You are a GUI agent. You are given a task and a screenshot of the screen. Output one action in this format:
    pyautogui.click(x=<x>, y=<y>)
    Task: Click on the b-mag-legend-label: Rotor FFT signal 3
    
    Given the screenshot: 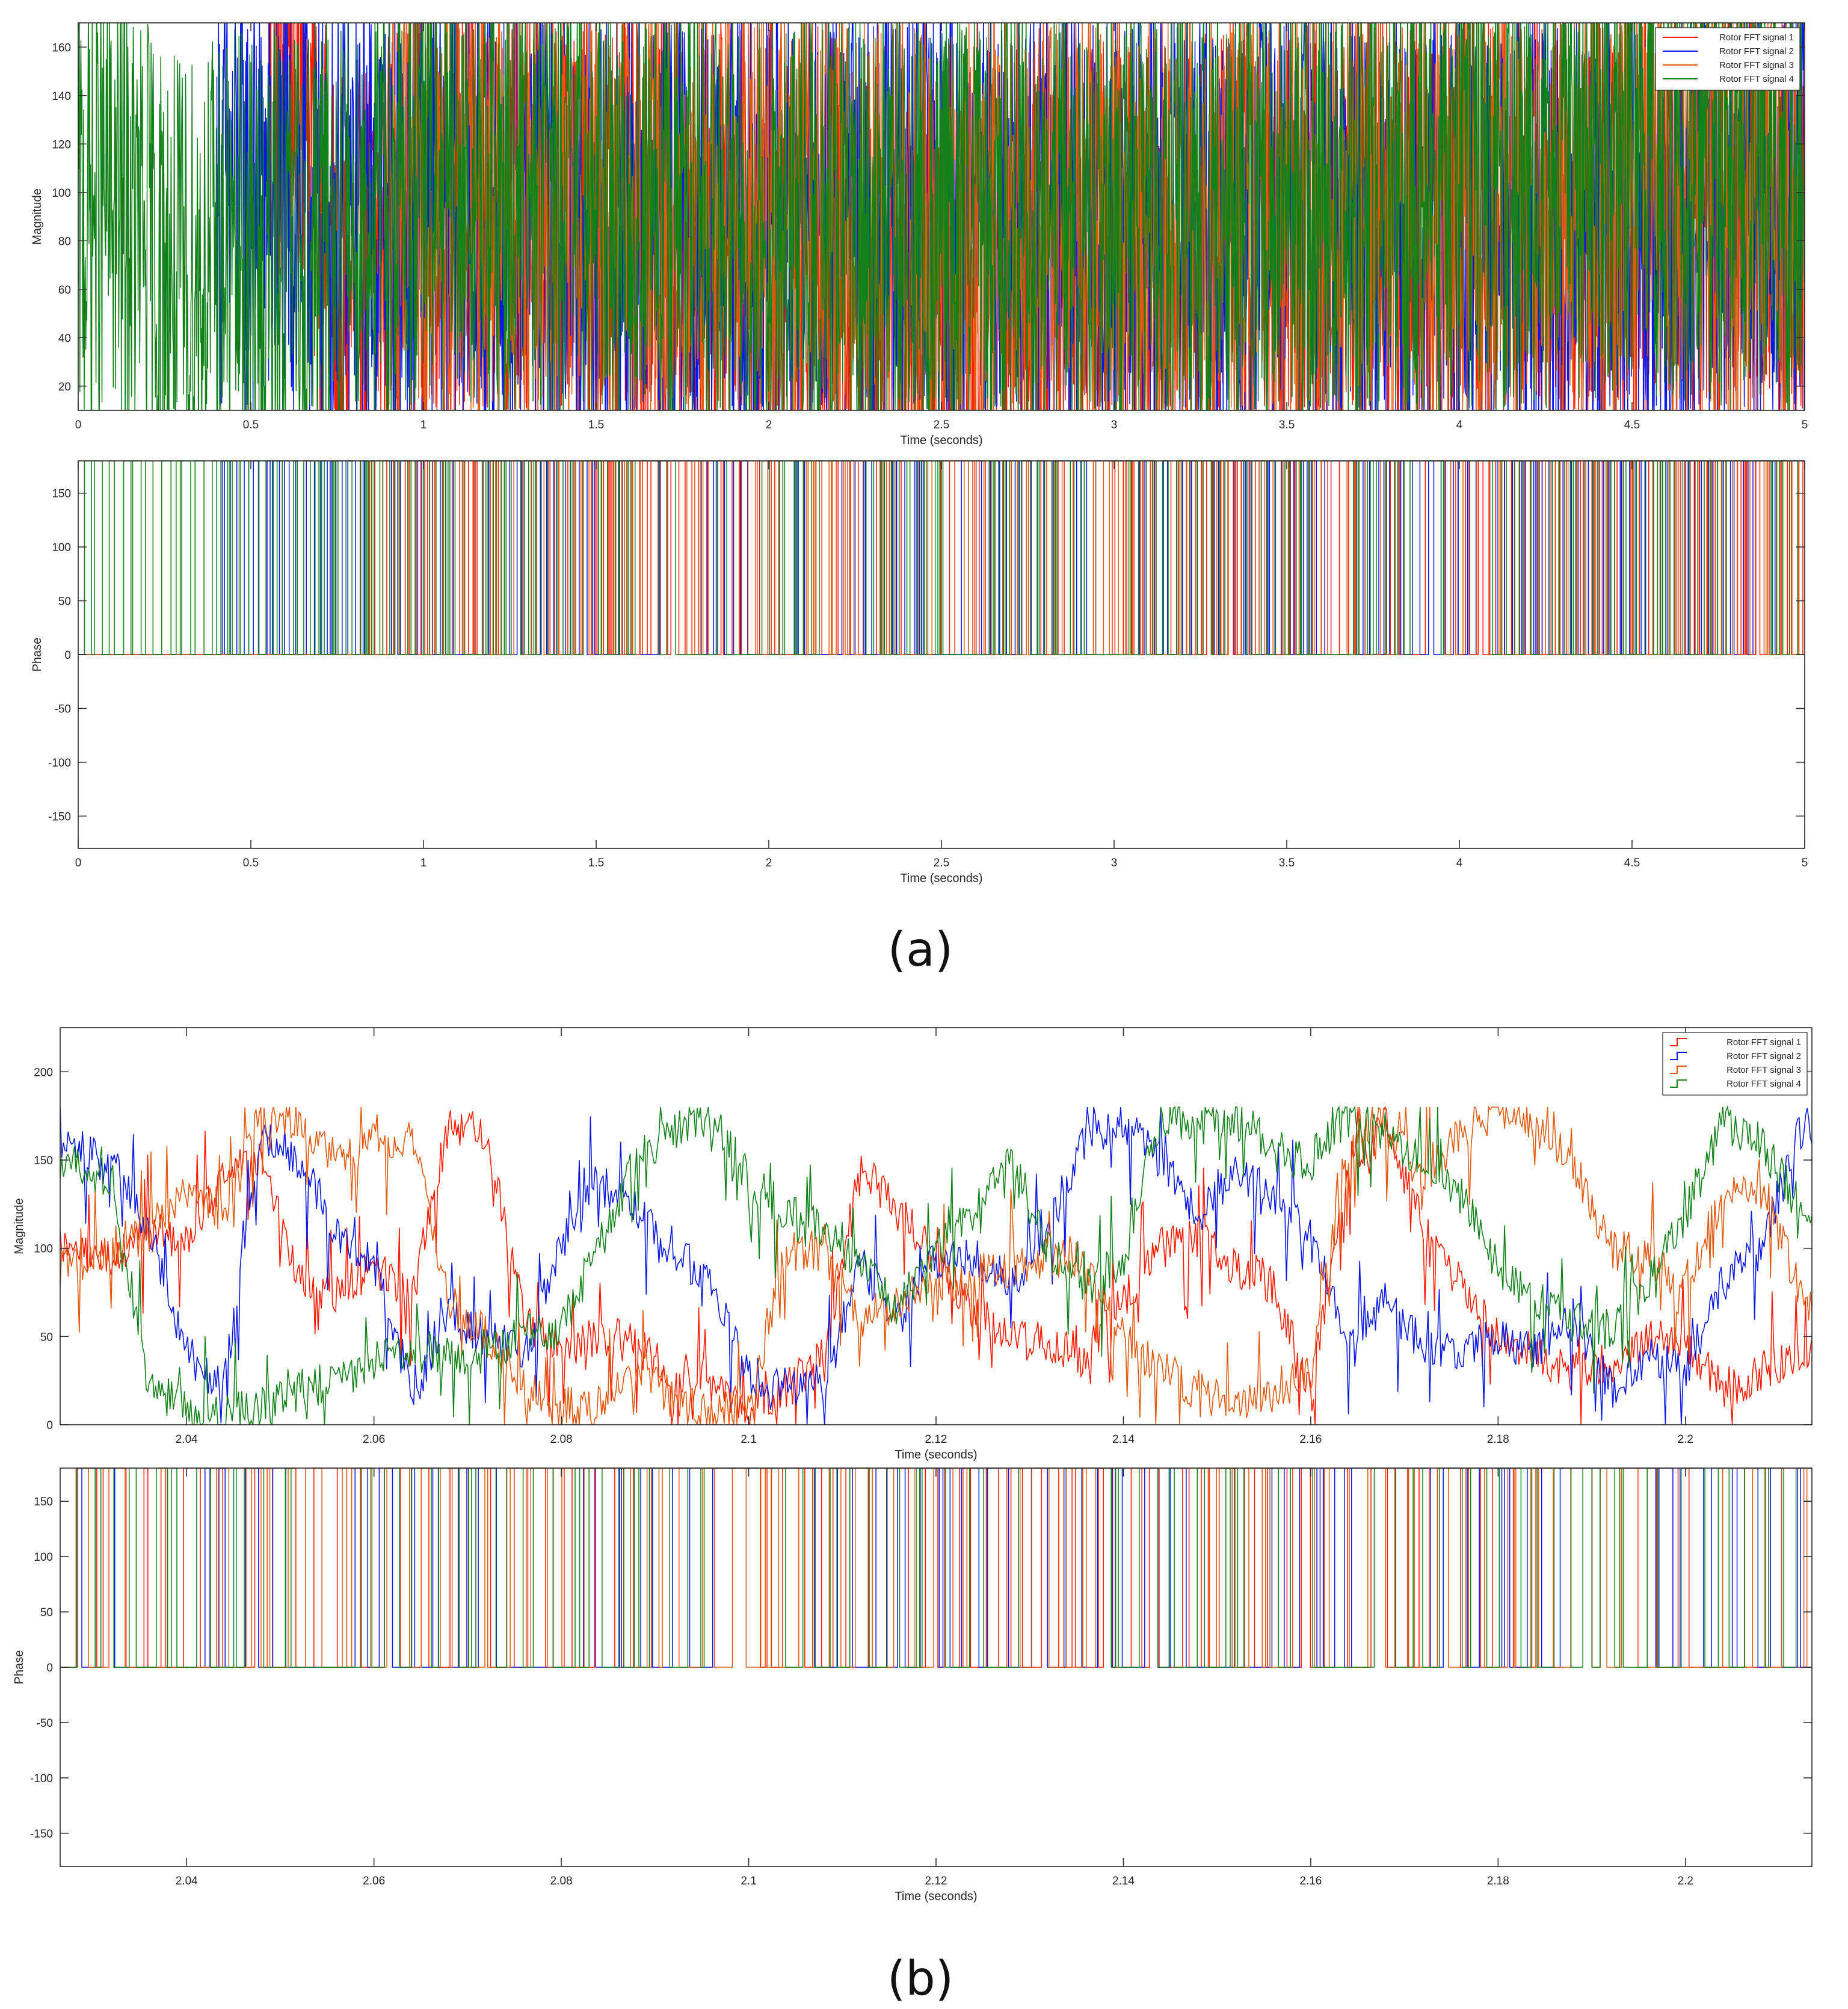 What is the action you would take?
    pyautogui.click(x=1764, y=1070)
    